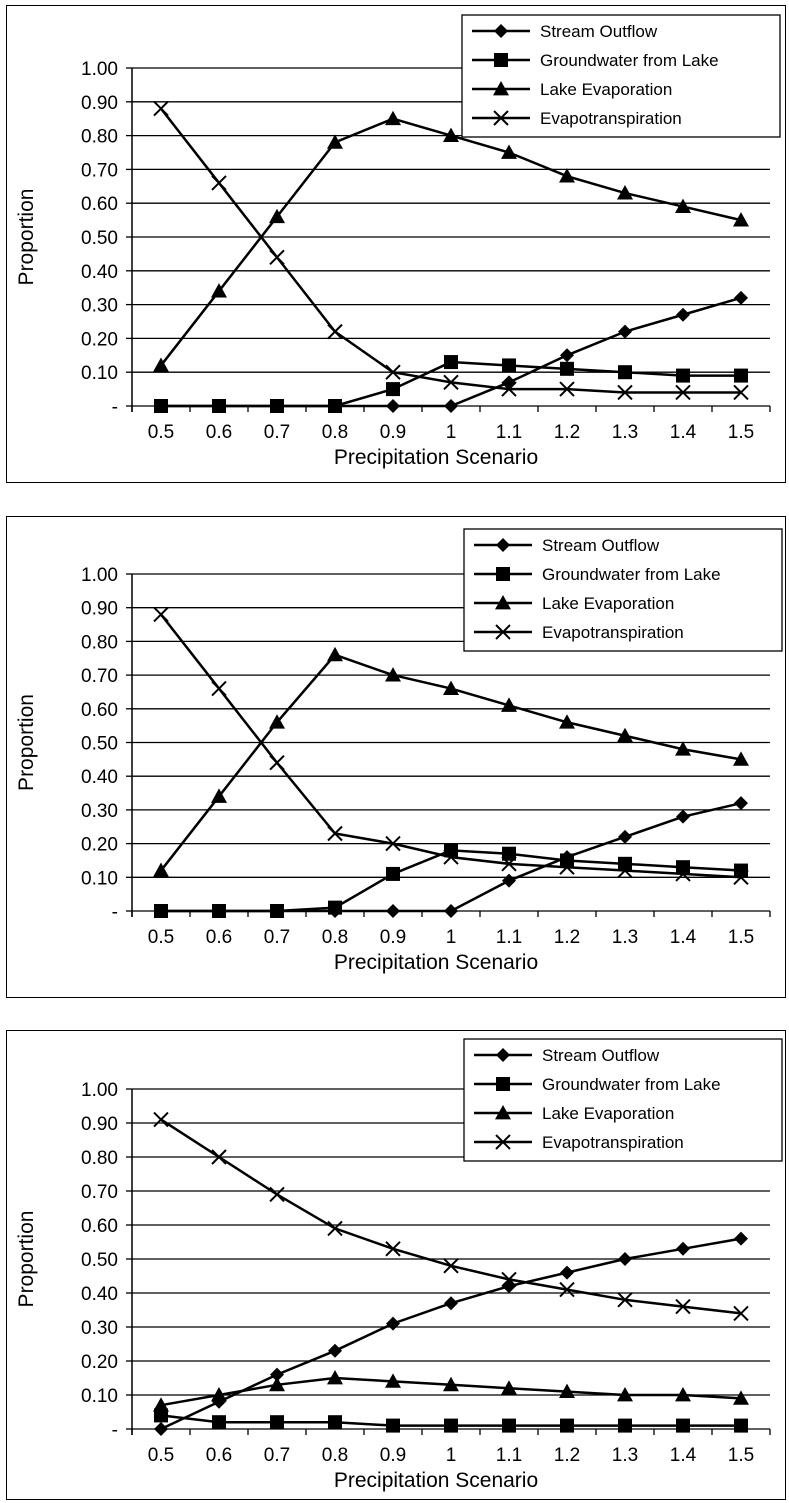 The width and height of the screenshot is (789, 1503). Describe the element at coordinates (26, 237) in the screenshot. I see `y-axis-title: Proportion` at that location.